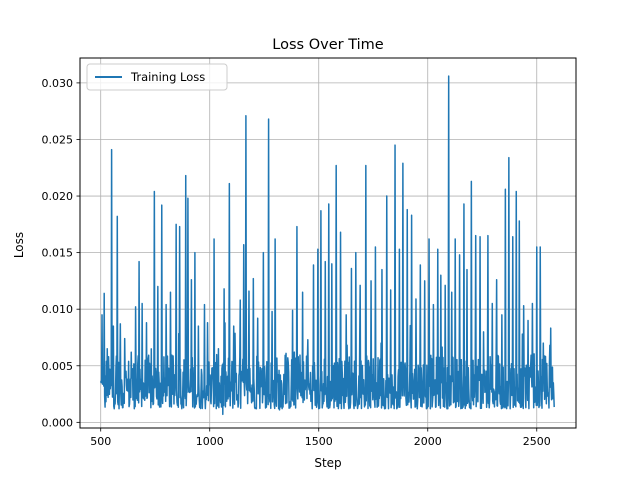  I want to click on x-tick-label: 1000, so click(210, 441).